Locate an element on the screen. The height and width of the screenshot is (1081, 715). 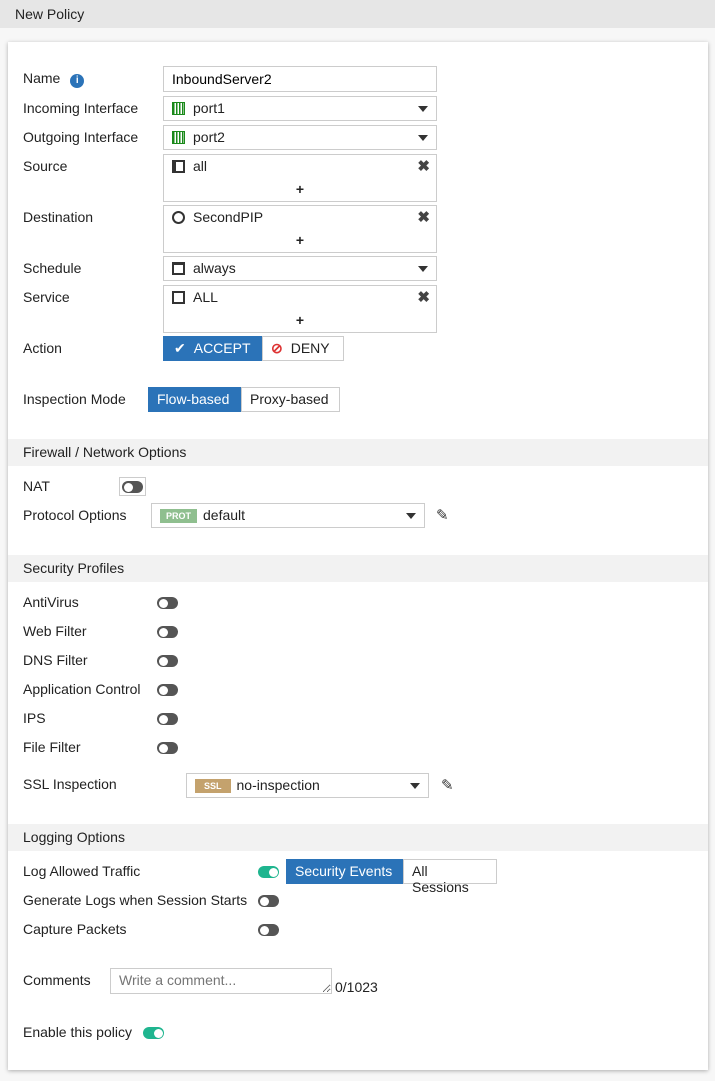
nat-toggle-wrapper is located at coordinates (132, 486).